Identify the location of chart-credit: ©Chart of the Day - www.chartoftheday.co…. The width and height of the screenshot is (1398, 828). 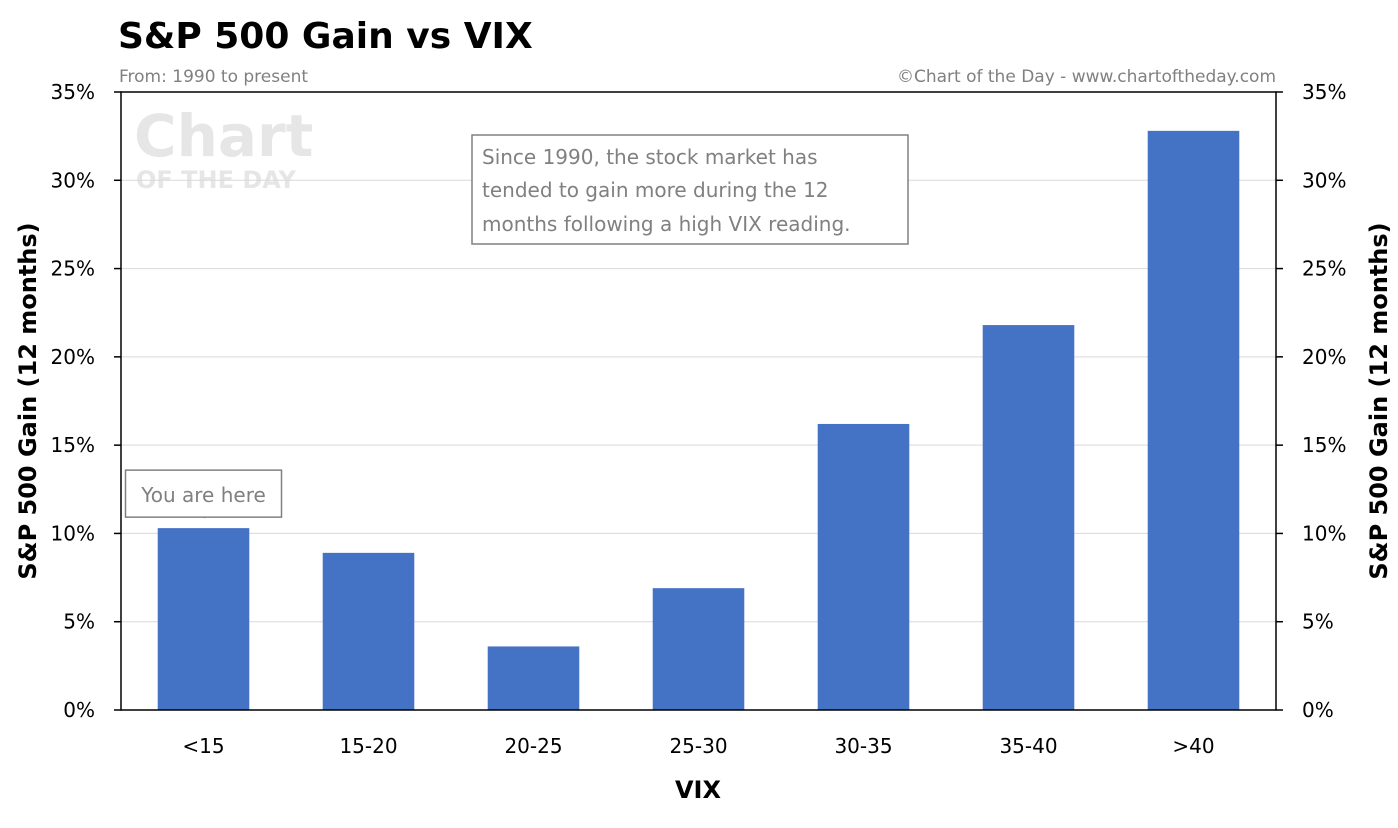
(1086, 77).